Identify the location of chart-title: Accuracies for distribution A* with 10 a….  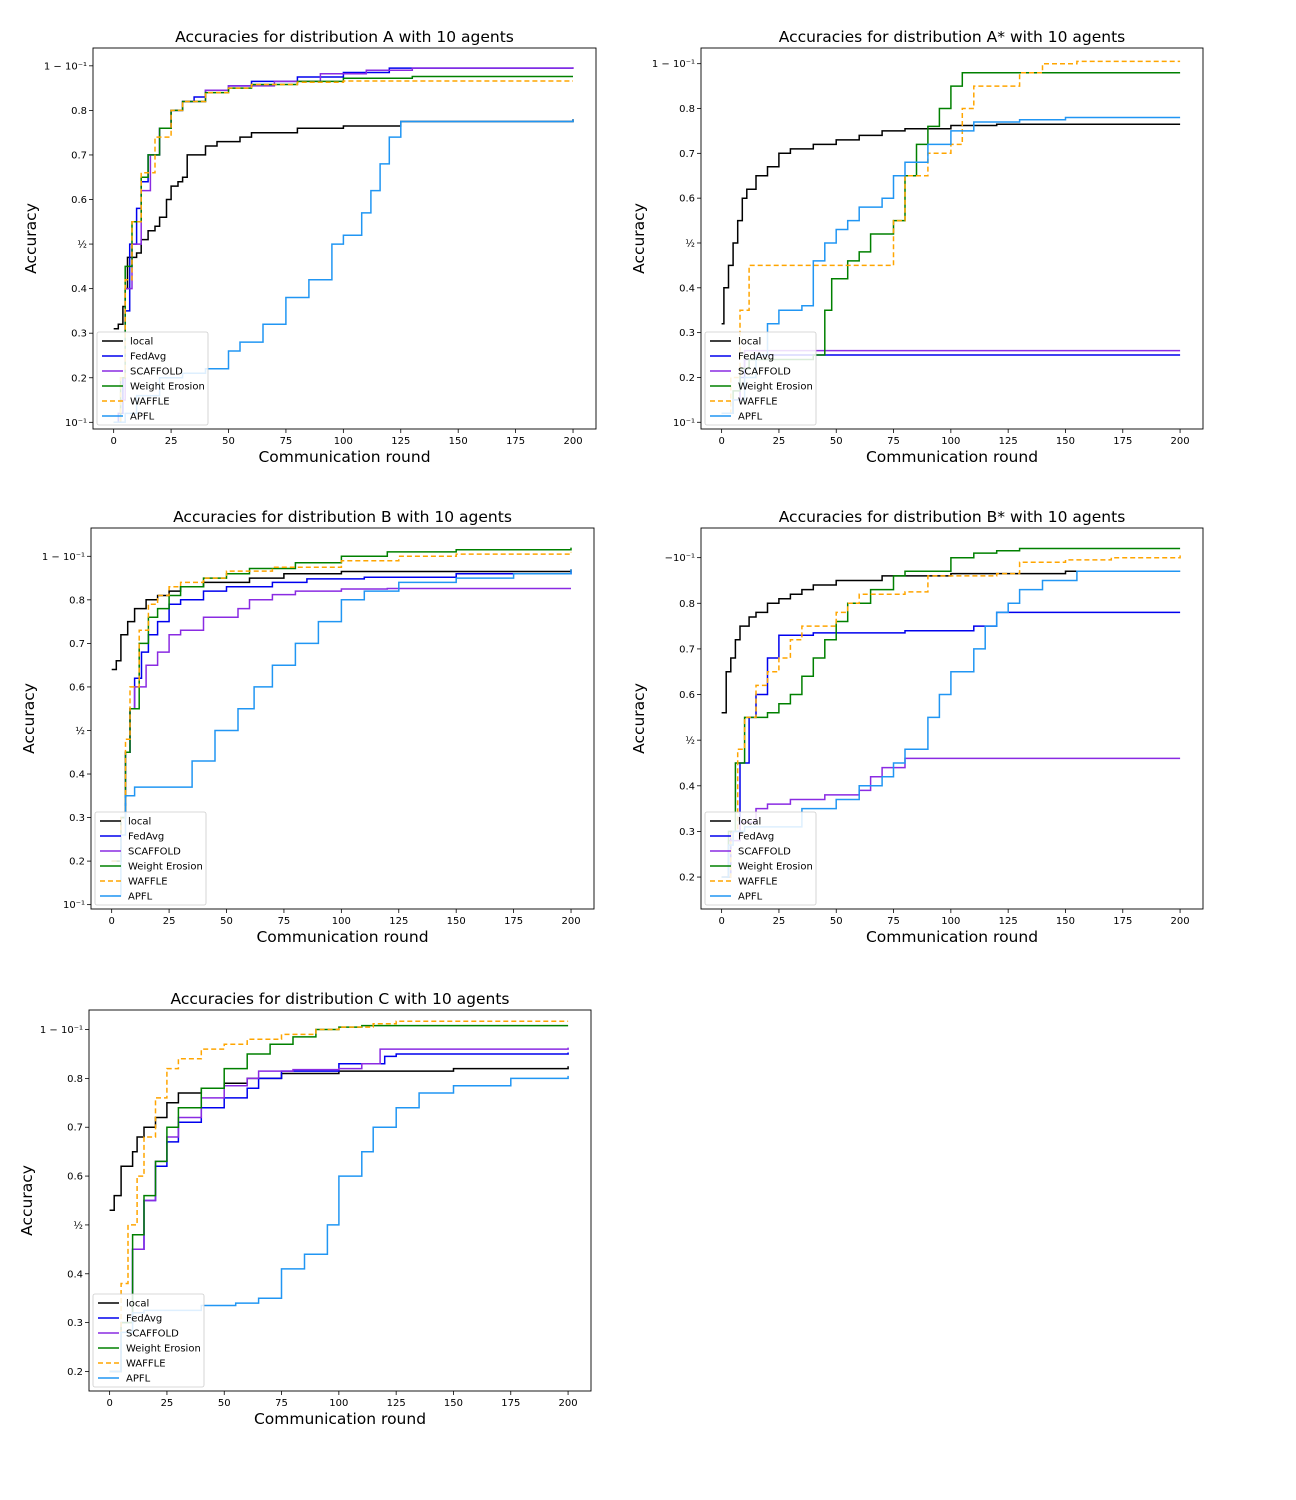
(952, 37).